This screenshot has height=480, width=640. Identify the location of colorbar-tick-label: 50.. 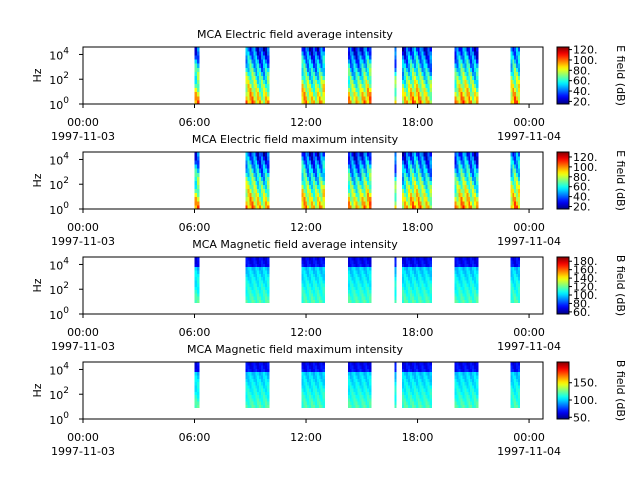
(582, 417).